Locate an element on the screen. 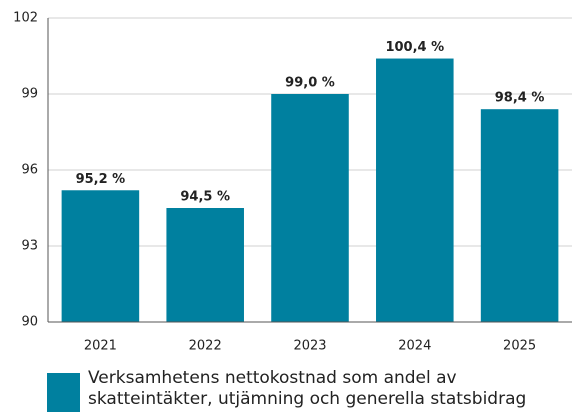  y-tick-label: 90 is located at coordinates (29, 322).